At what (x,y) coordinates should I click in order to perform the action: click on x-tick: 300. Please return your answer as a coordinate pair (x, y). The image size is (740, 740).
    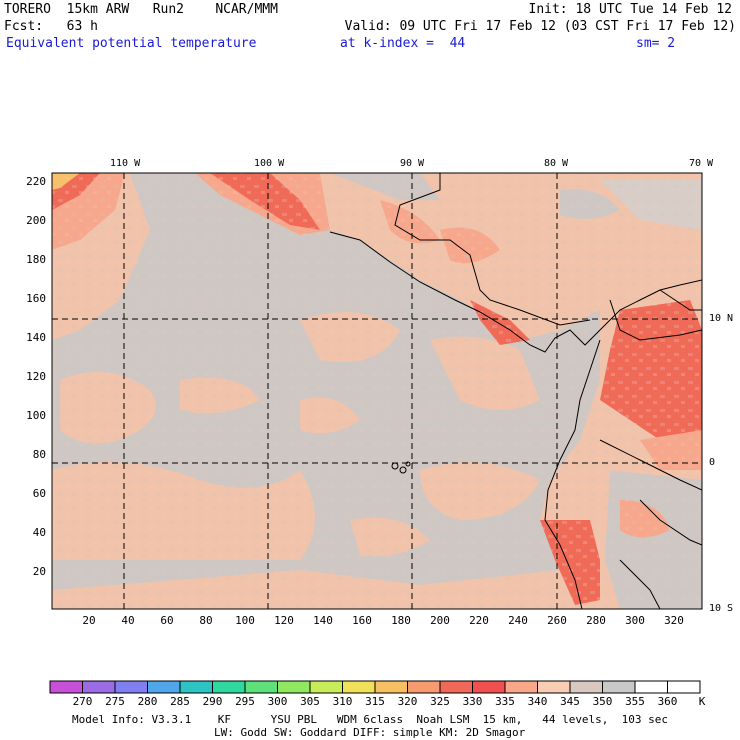
    Looking at the image, I should click on (635, 620).